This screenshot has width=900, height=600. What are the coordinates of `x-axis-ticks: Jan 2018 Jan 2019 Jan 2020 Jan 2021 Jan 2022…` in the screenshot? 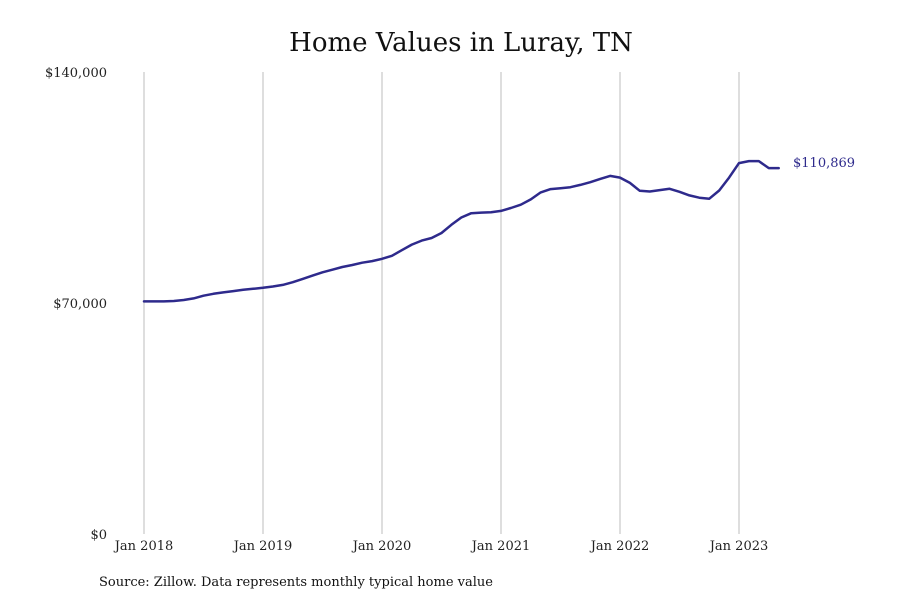 It's located at (441, 546).